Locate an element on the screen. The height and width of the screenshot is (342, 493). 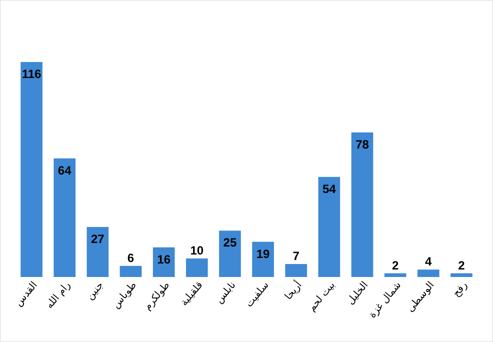
x-tick-label: القدس is located at coordinates (26, 294).